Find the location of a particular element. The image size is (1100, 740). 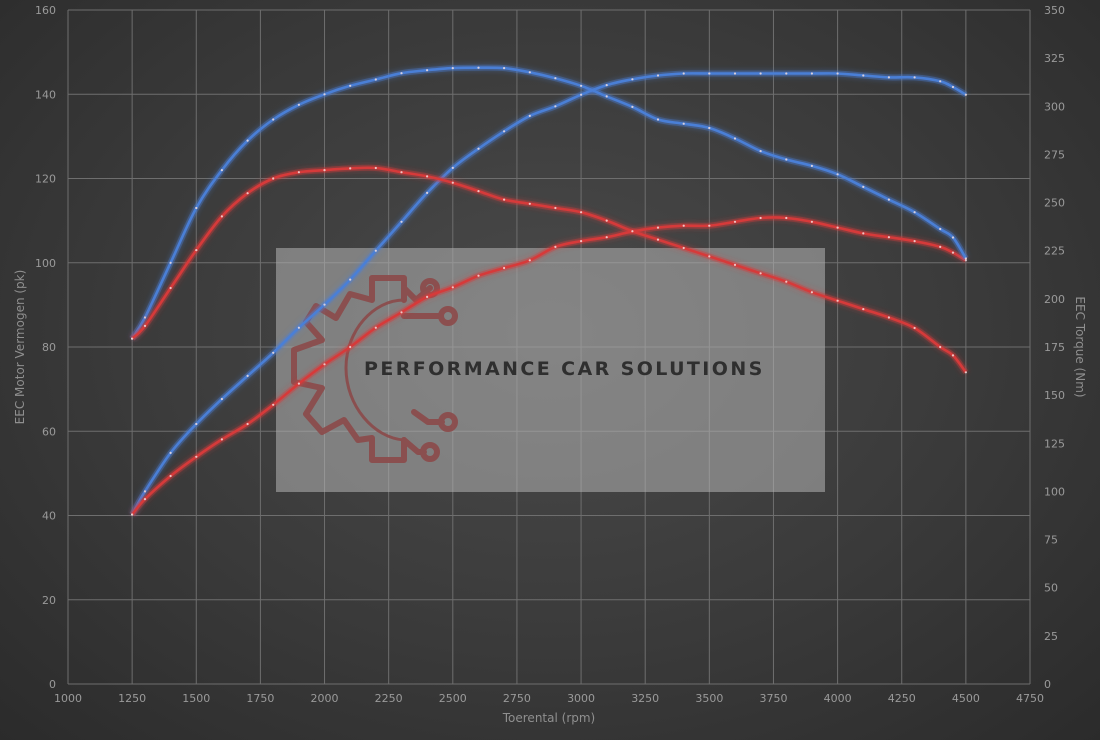

y-left-tick-label: 120 is located at coordinates (45, 179).